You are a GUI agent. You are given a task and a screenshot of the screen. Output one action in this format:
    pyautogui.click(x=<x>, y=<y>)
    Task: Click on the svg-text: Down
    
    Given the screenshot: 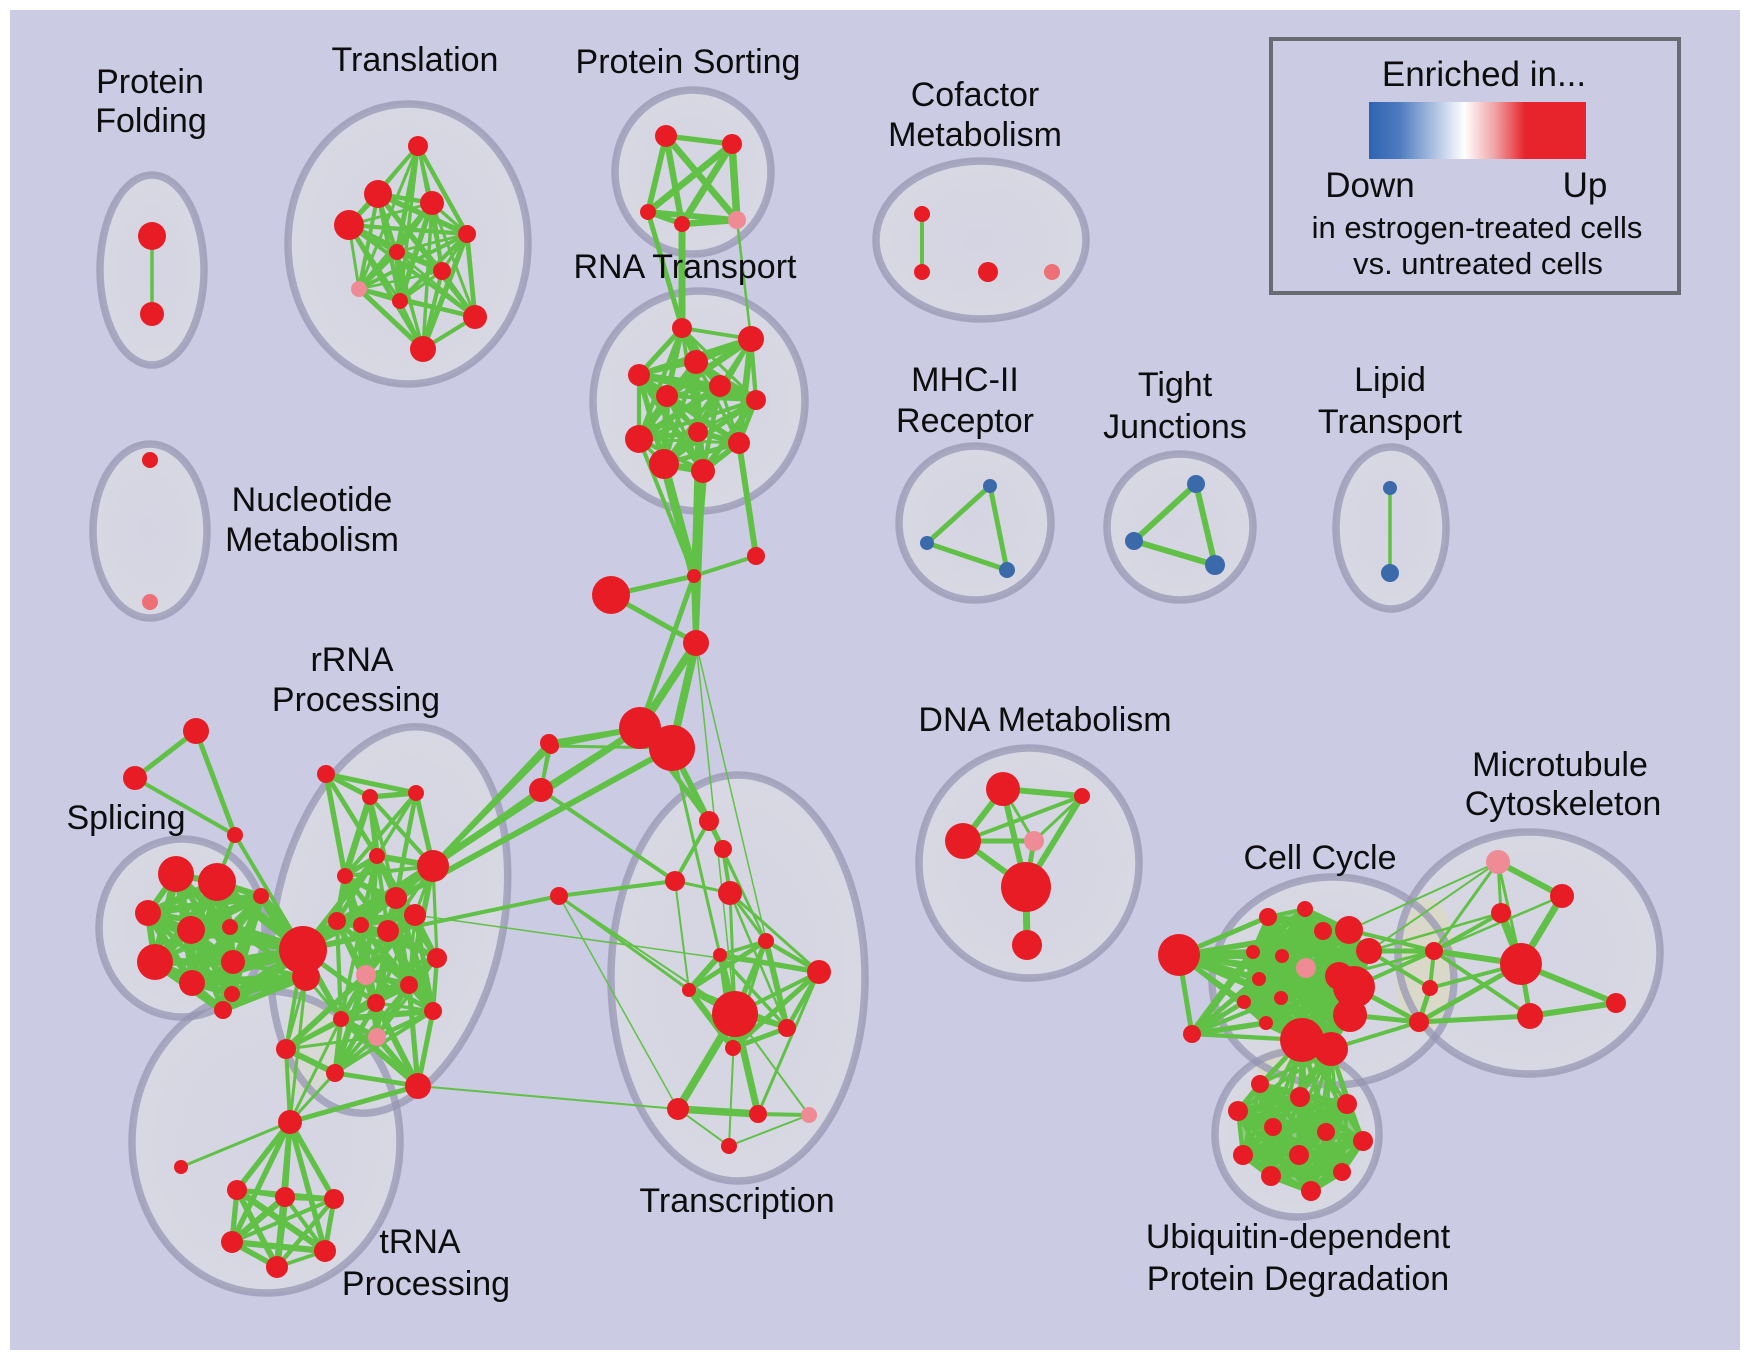 What is the action you would take?
    pyautogui.click(x=1369, y=185)
    